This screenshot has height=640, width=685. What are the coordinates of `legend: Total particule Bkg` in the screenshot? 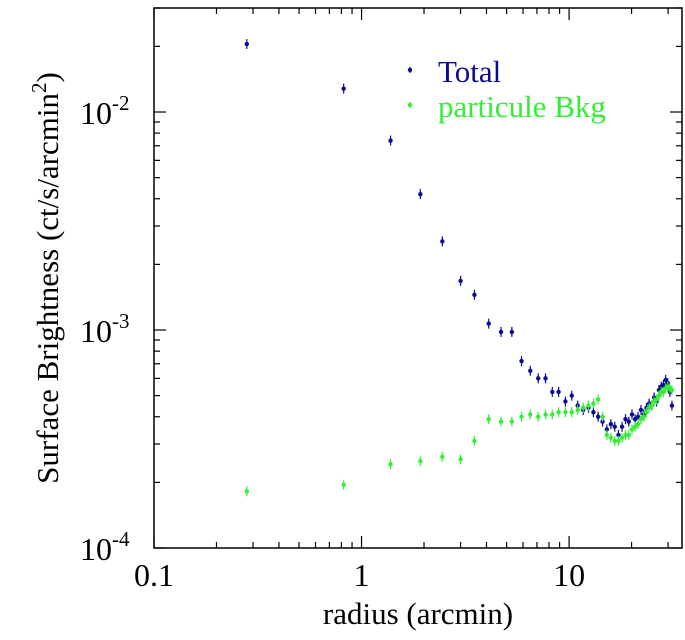 It's located at (506, 89).